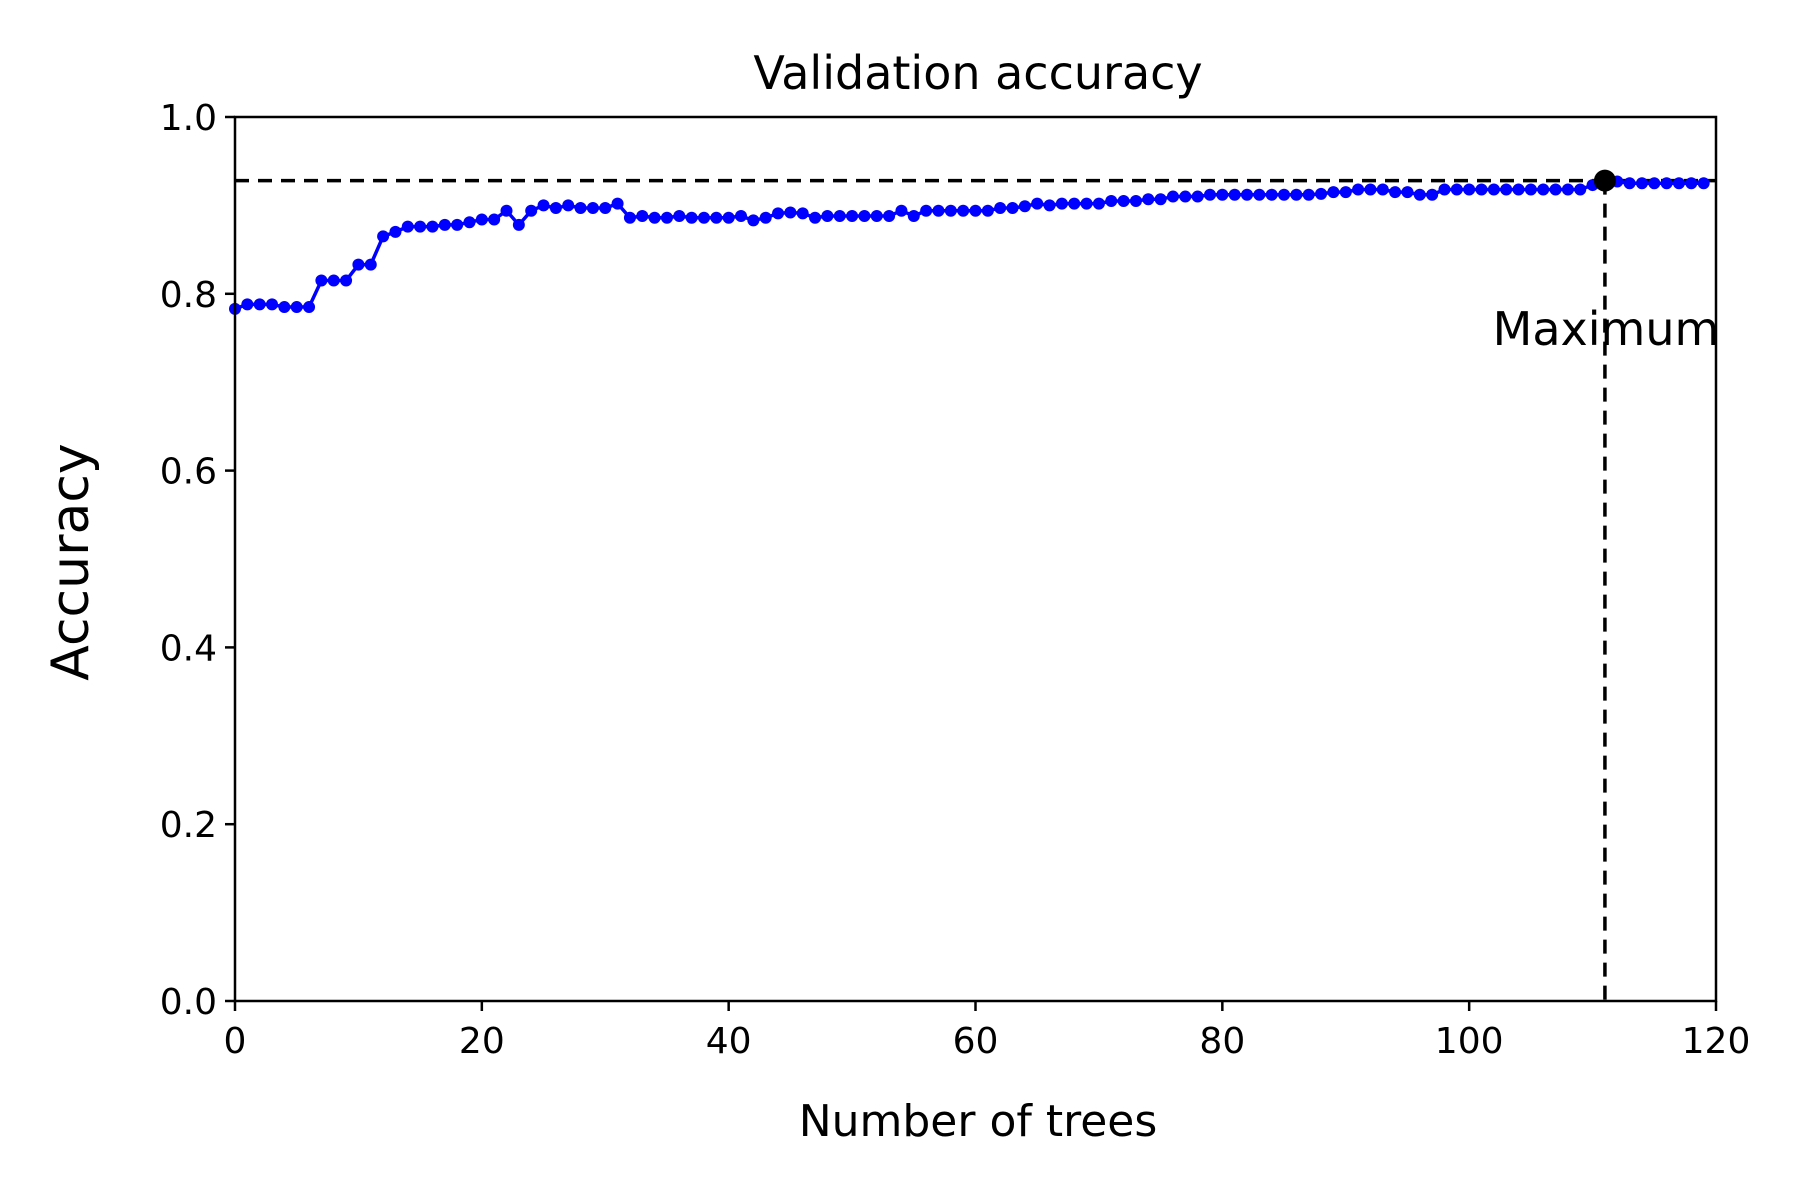  Describe the element at coordinates (976, 1041) in the screenshot. I see `x-tick-label: 60` at that location.